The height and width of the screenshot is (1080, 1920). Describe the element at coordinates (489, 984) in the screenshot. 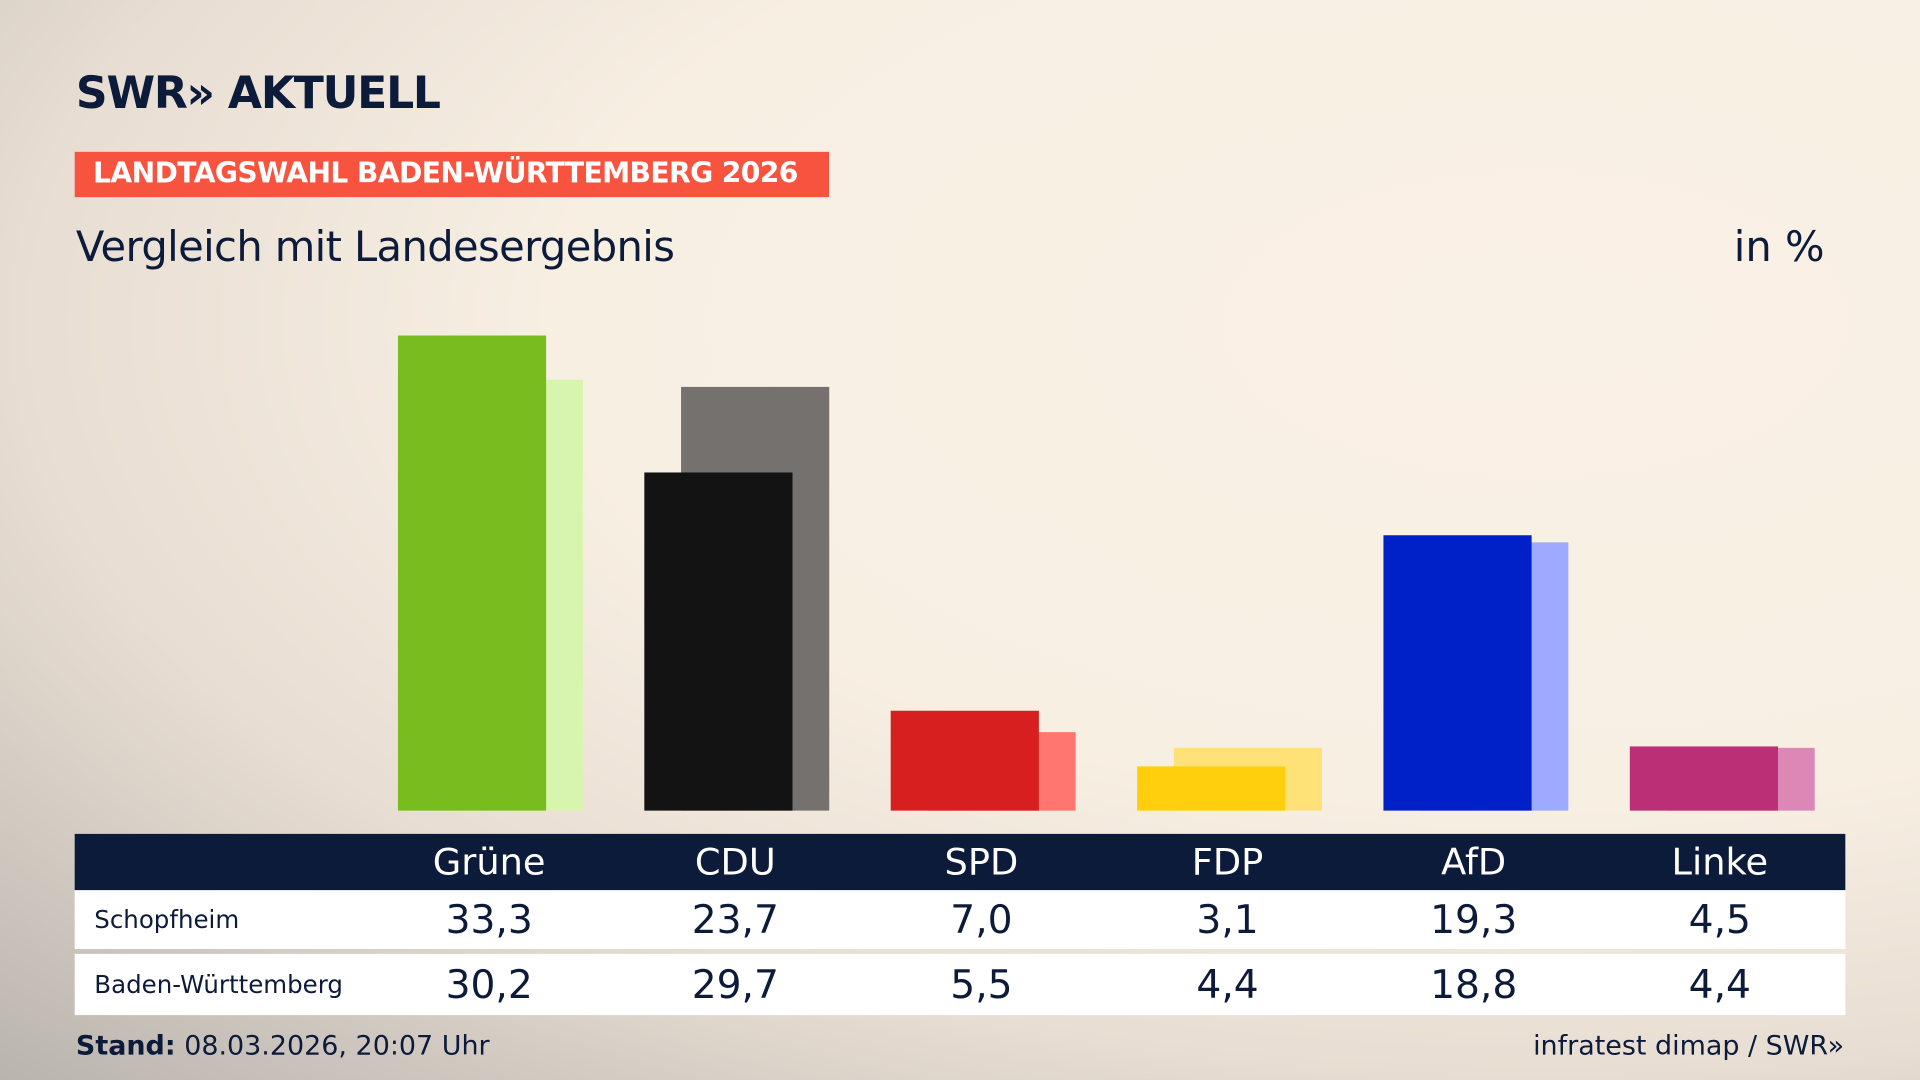

I see `value-cell: 30,2` at that location.